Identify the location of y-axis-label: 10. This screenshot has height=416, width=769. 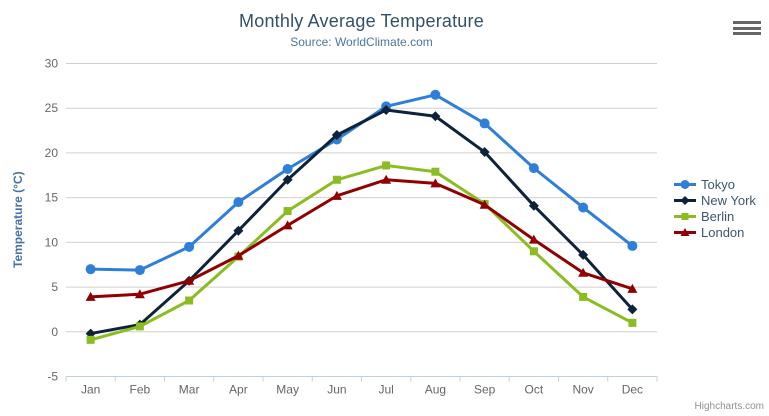
(52, 242).